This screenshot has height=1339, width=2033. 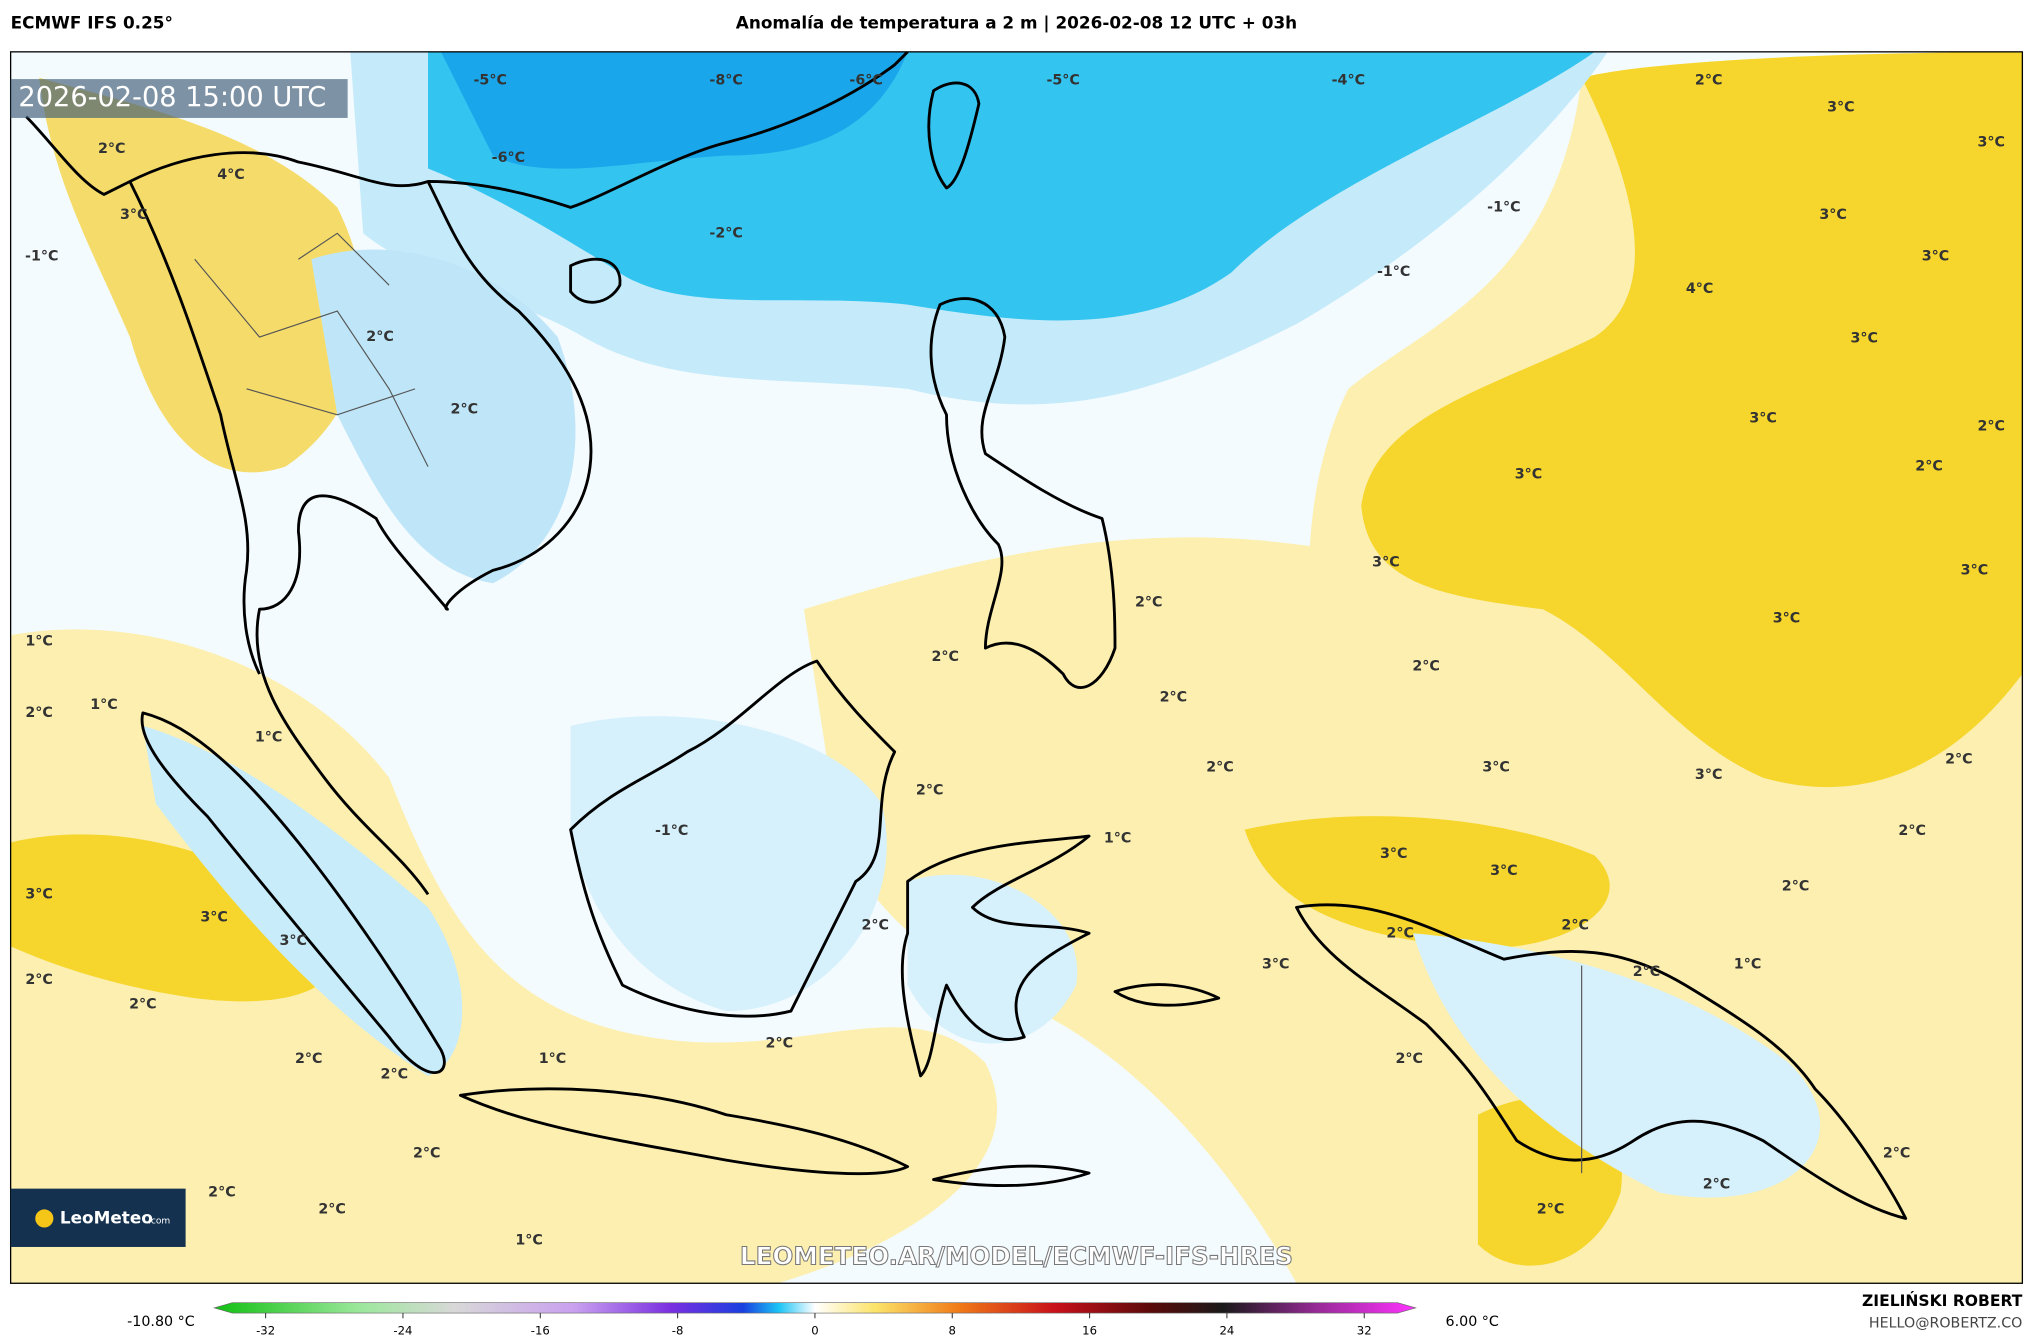 What do you see at coordinates (684, 1131) in the screenshot?
I see `java` at bounding box center [684, 1131].